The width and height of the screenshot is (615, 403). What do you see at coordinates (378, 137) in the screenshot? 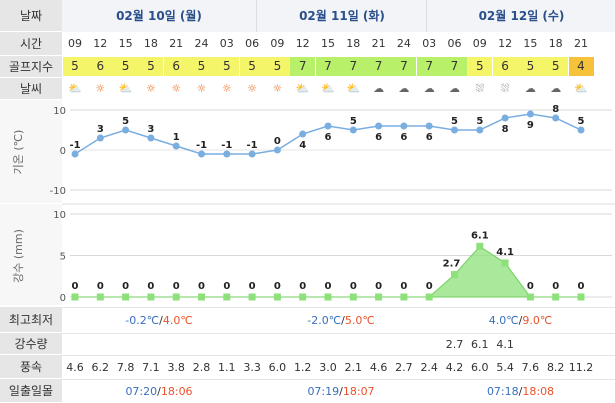
I see `temp-value-label: 6` at bounding box center [378, 137].